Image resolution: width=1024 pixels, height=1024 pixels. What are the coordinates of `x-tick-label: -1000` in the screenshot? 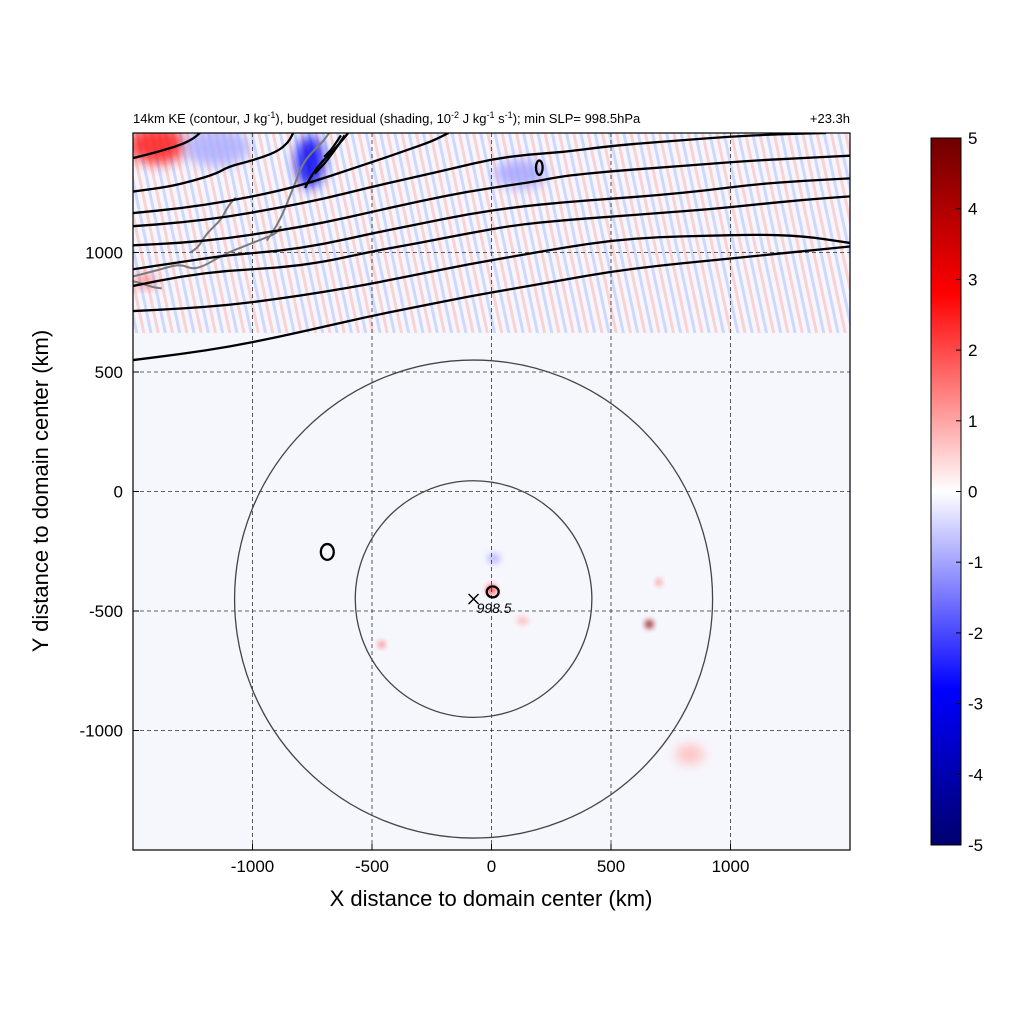 It's located at (252, 866).